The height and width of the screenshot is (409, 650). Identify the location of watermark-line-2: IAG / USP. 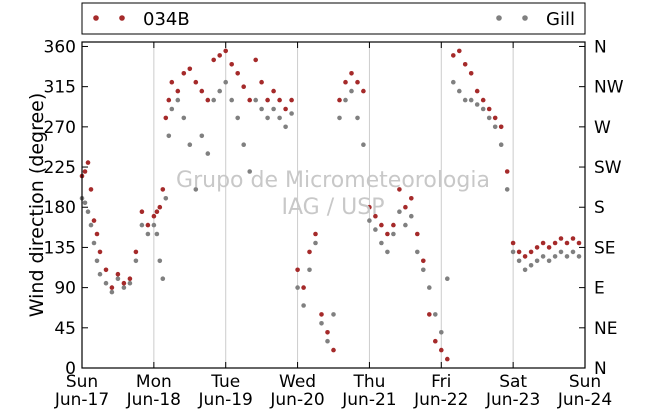
(333, 207).